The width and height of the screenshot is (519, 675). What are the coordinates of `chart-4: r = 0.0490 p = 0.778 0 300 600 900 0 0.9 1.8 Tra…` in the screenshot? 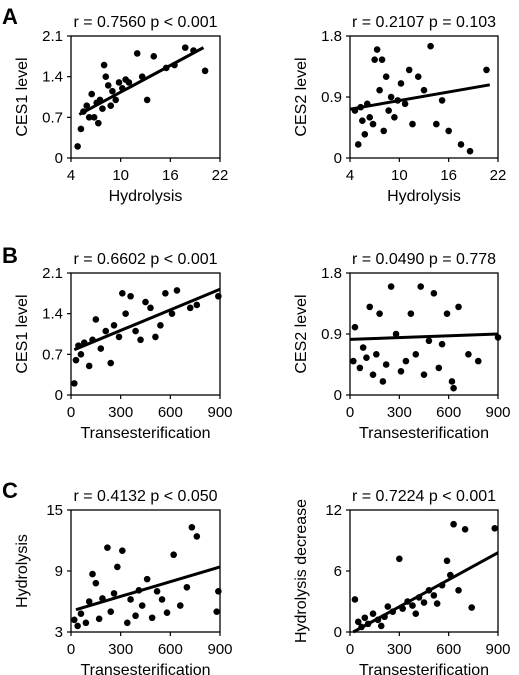 It's located at (402, 346).